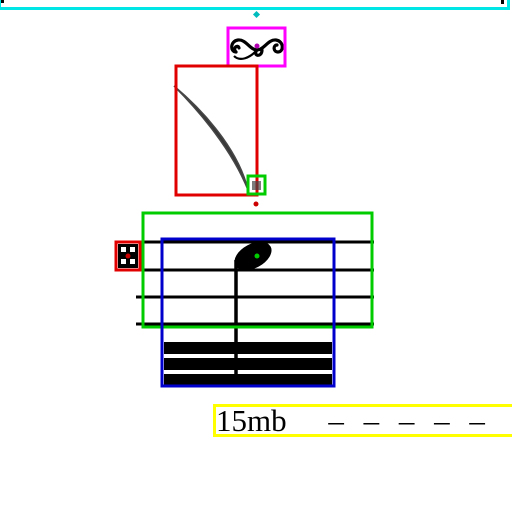  Describe the element at coordinates (409, 420) in the screenshot. I see `ottava-dashes: – – – – –` at that location.